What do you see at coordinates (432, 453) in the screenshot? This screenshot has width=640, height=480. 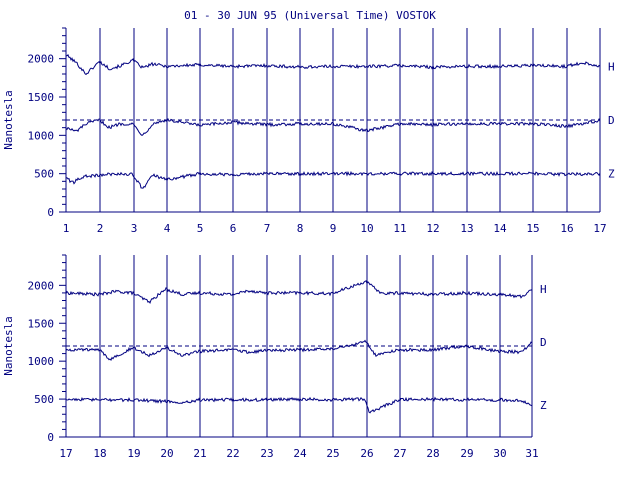 I see `x-tick-label: 28` at bounding box center [432, 453].